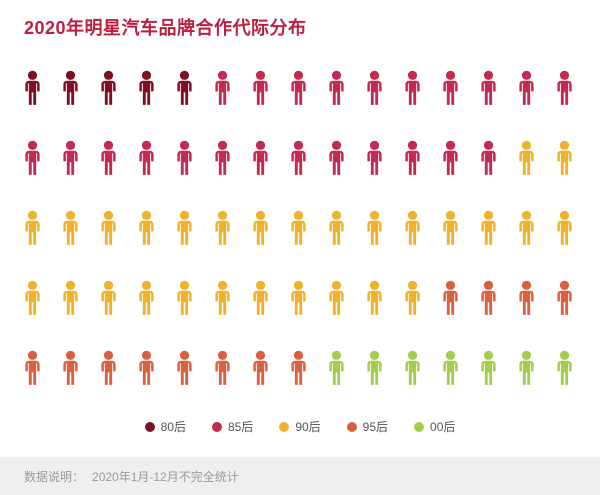  I want to click on chart-legend: 80后 85后 90后 95后 00后, so click(300, 426).